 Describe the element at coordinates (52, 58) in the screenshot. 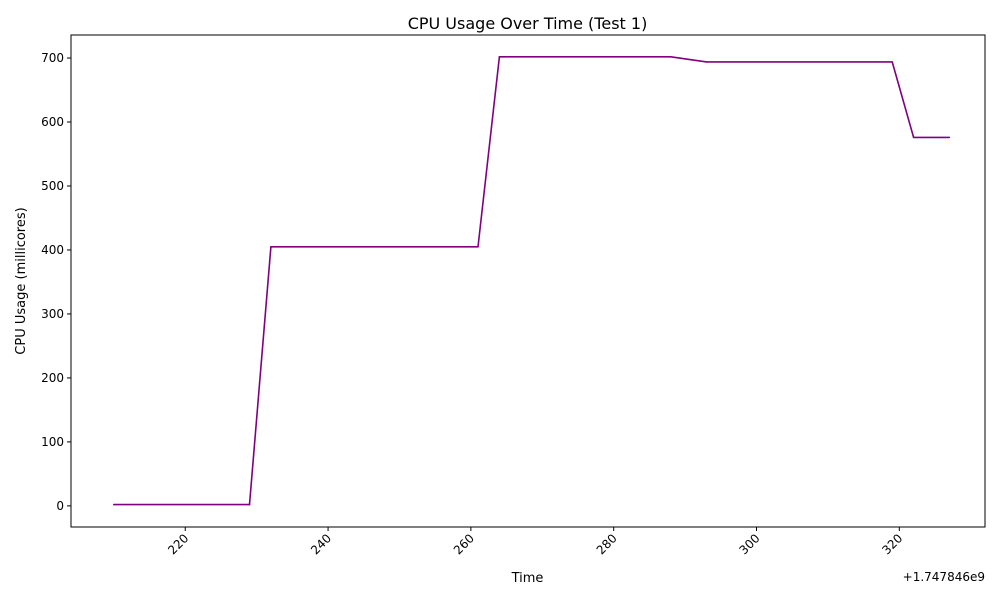

I see `y-tick-label: 700` at that location.